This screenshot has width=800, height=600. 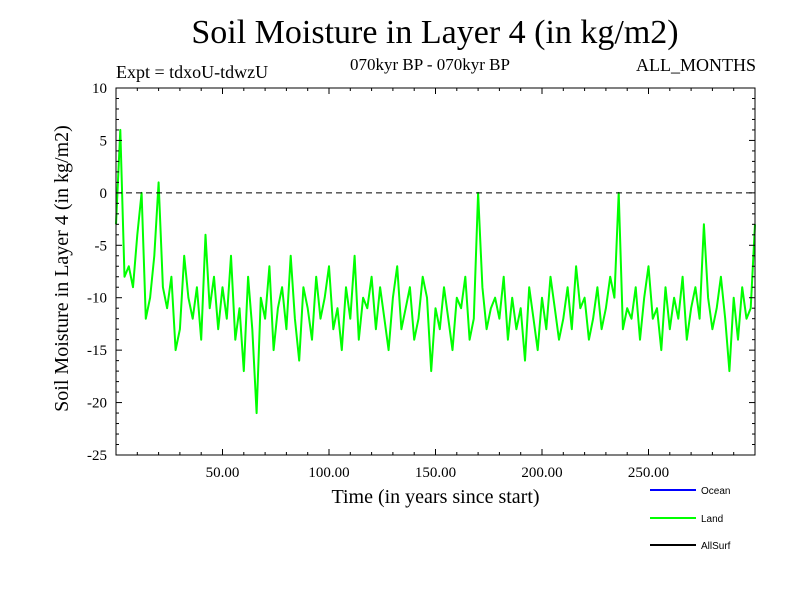 I want to click on legend-label-ocean: Ocean, so click(x=715, y=491).